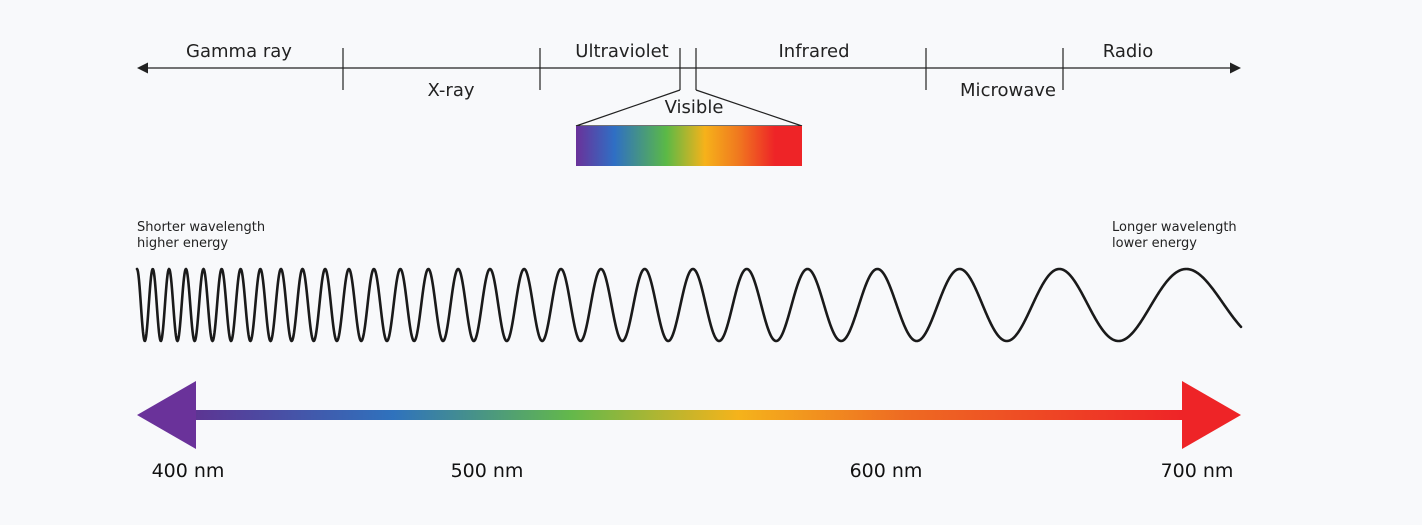 Image resolution: width=1422 pixels, height=525 pixels. I want to click on wavelength-arrow-left-head, so click(166, 415).